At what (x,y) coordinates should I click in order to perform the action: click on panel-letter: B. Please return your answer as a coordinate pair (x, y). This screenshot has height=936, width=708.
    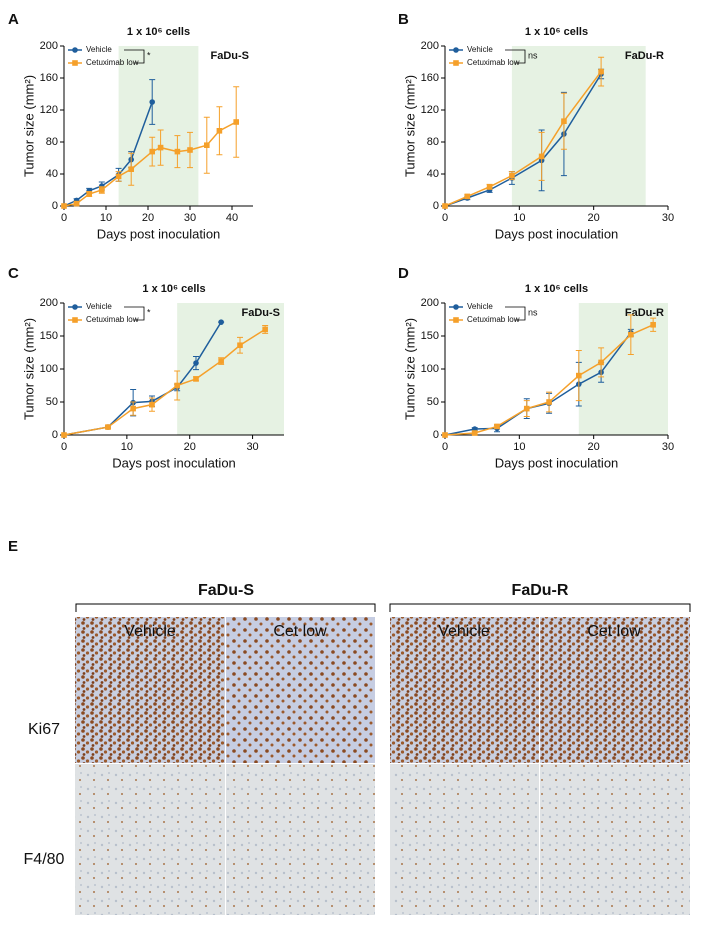
    Looking at the image, I should click on (403, 19).